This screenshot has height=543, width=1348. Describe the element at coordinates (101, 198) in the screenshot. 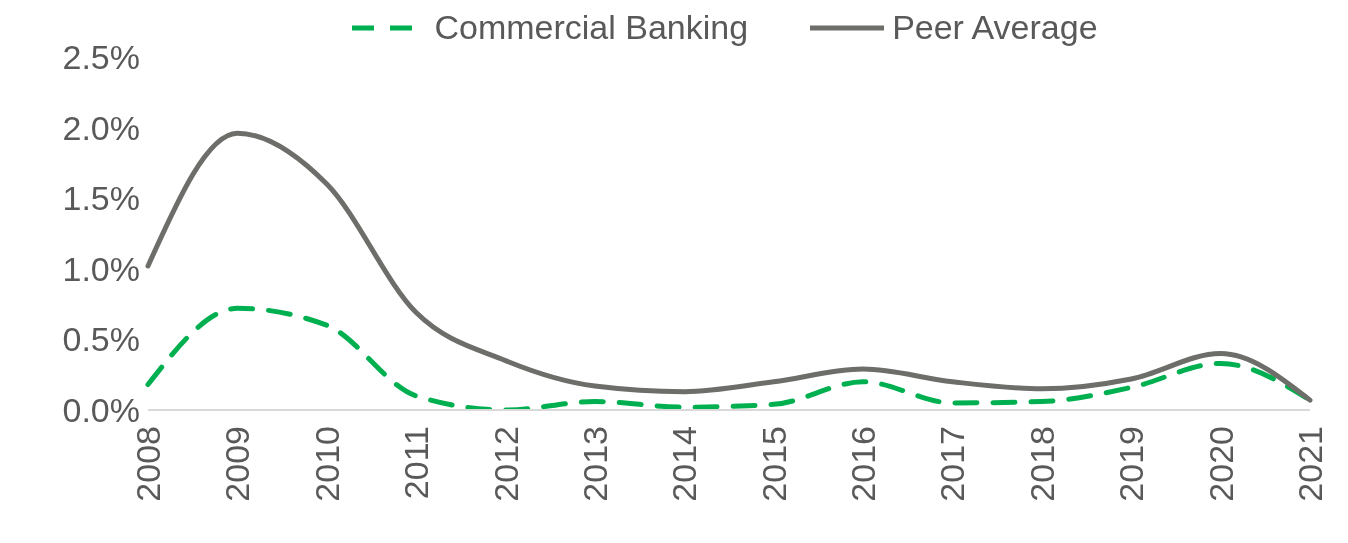

I see `y-tick-label: 1.5%` at that location.